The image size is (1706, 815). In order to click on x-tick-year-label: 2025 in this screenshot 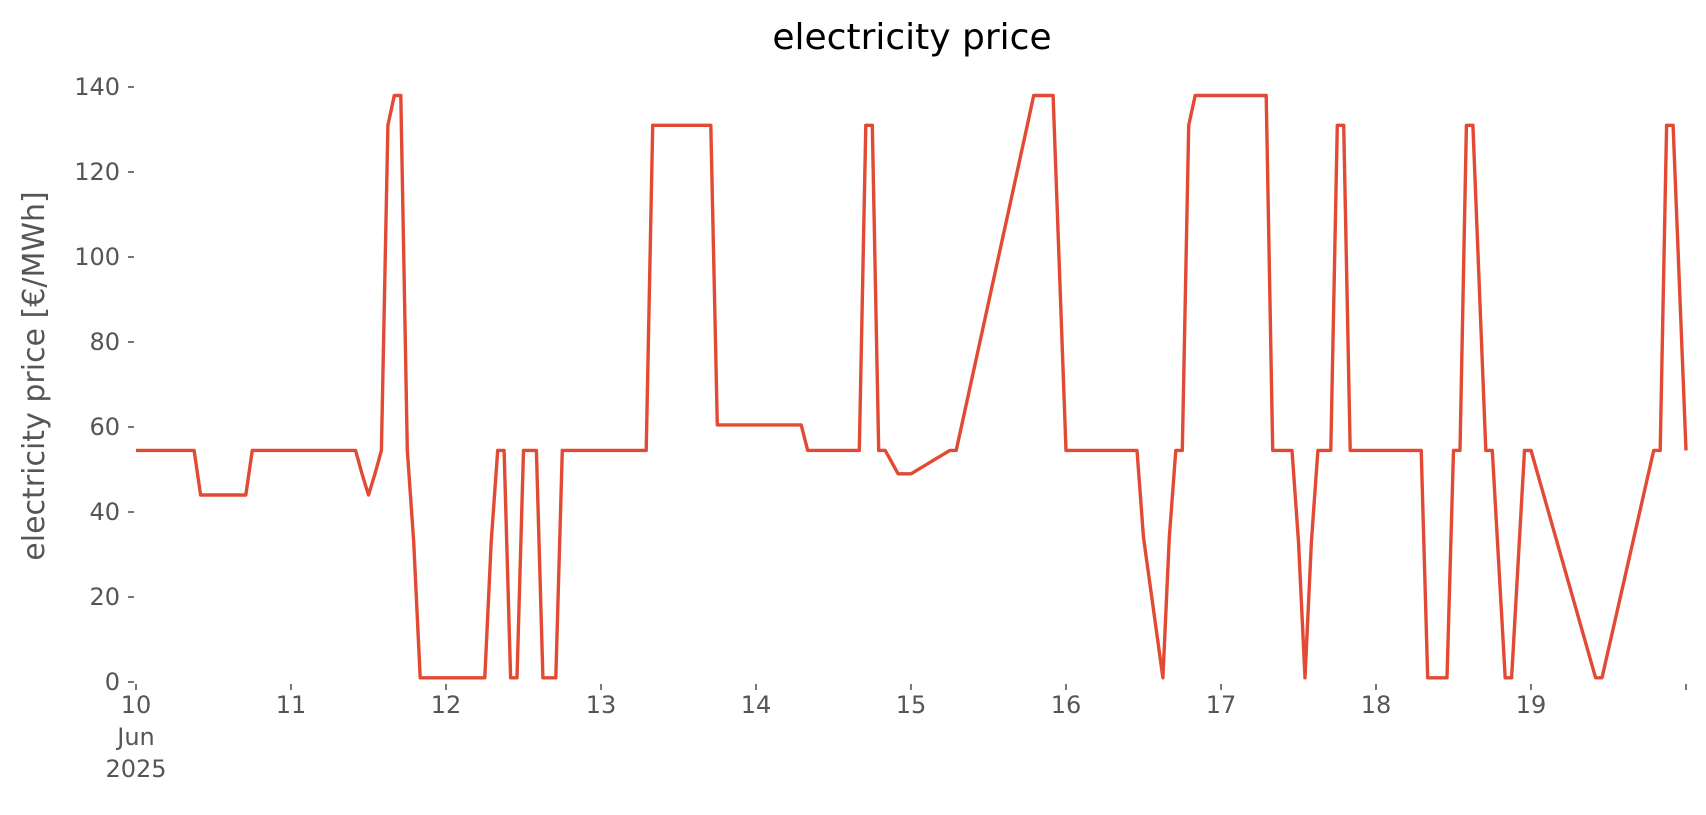, I will do `click(135, 769)`.